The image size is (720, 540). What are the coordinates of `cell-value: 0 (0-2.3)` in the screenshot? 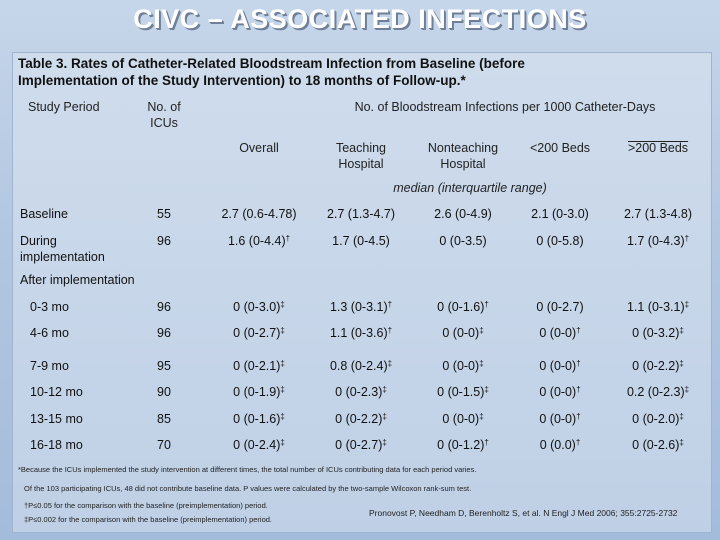 It's located at (359, 392).